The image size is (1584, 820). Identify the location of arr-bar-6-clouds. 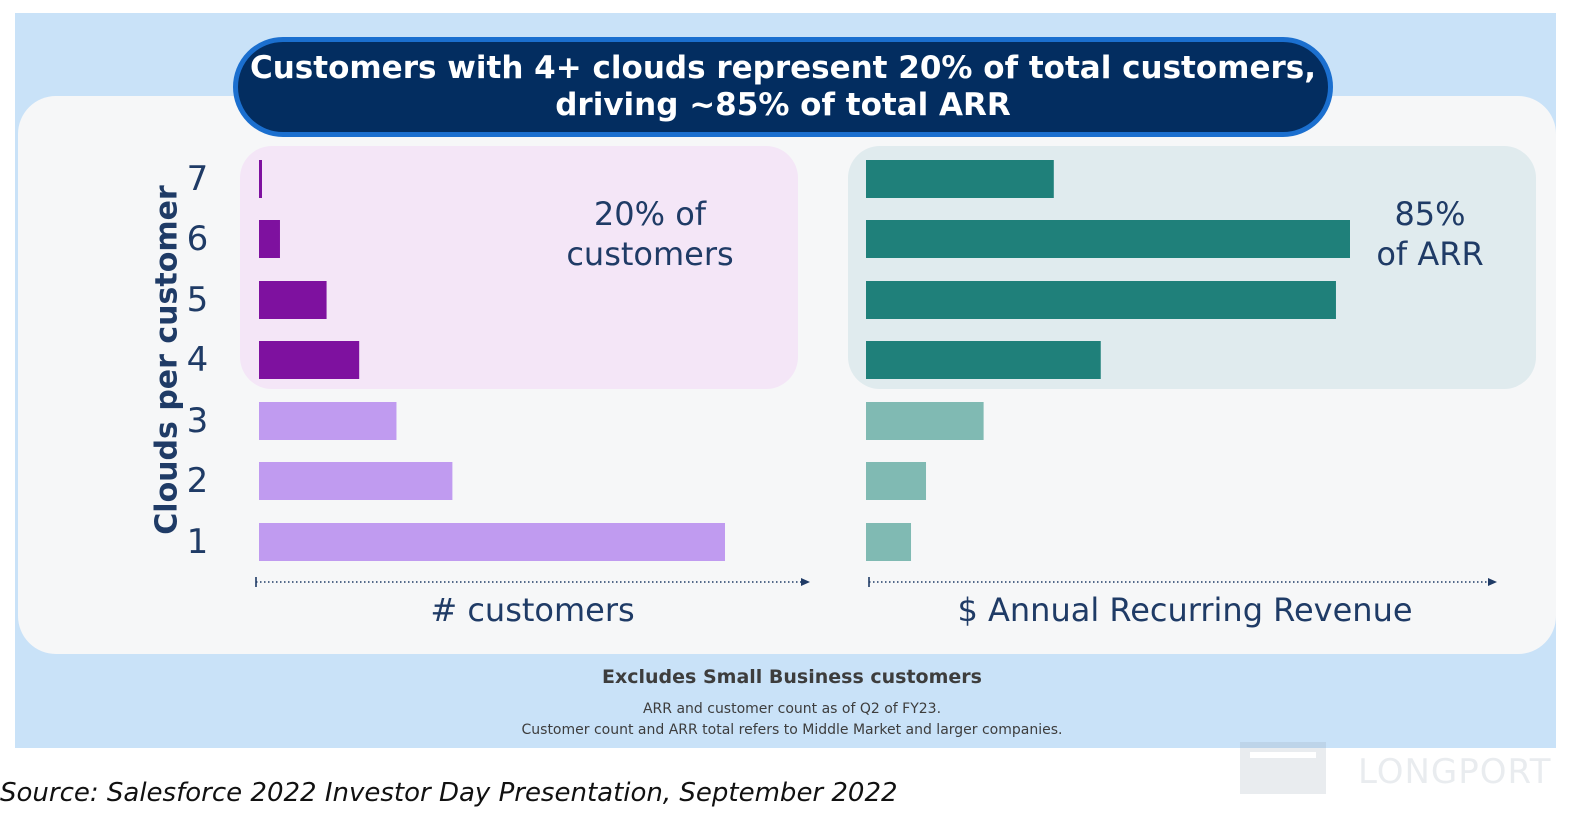
(1108, 239).